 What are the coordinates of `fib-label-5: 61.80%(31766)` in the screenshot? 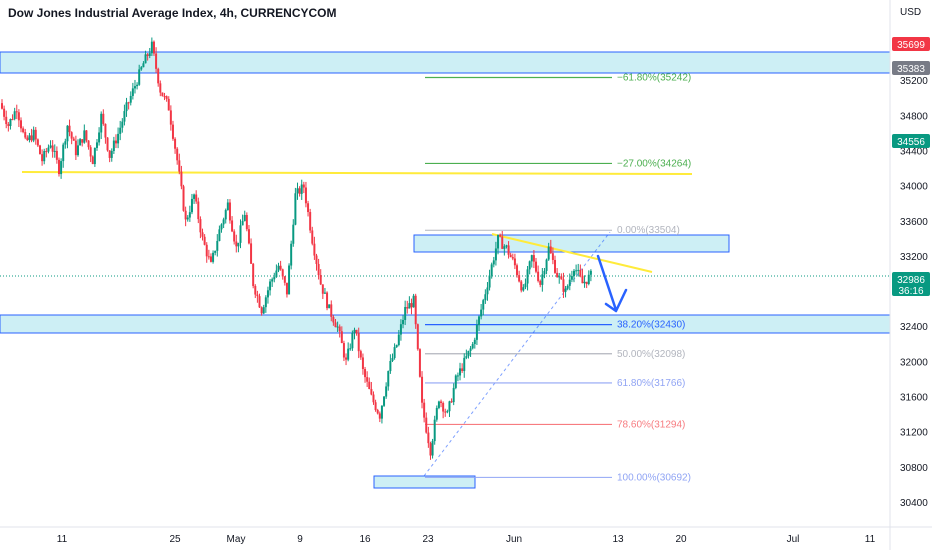 It's located at (651, 383).